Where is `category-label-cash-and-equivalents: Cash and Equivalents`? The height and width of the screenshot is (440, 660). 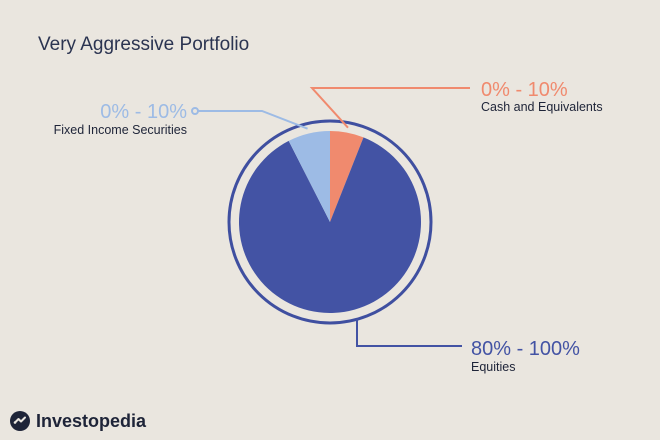
category-label-cash-and-equivalents: Cash and Equivalents is located at coordinates (542, 107).